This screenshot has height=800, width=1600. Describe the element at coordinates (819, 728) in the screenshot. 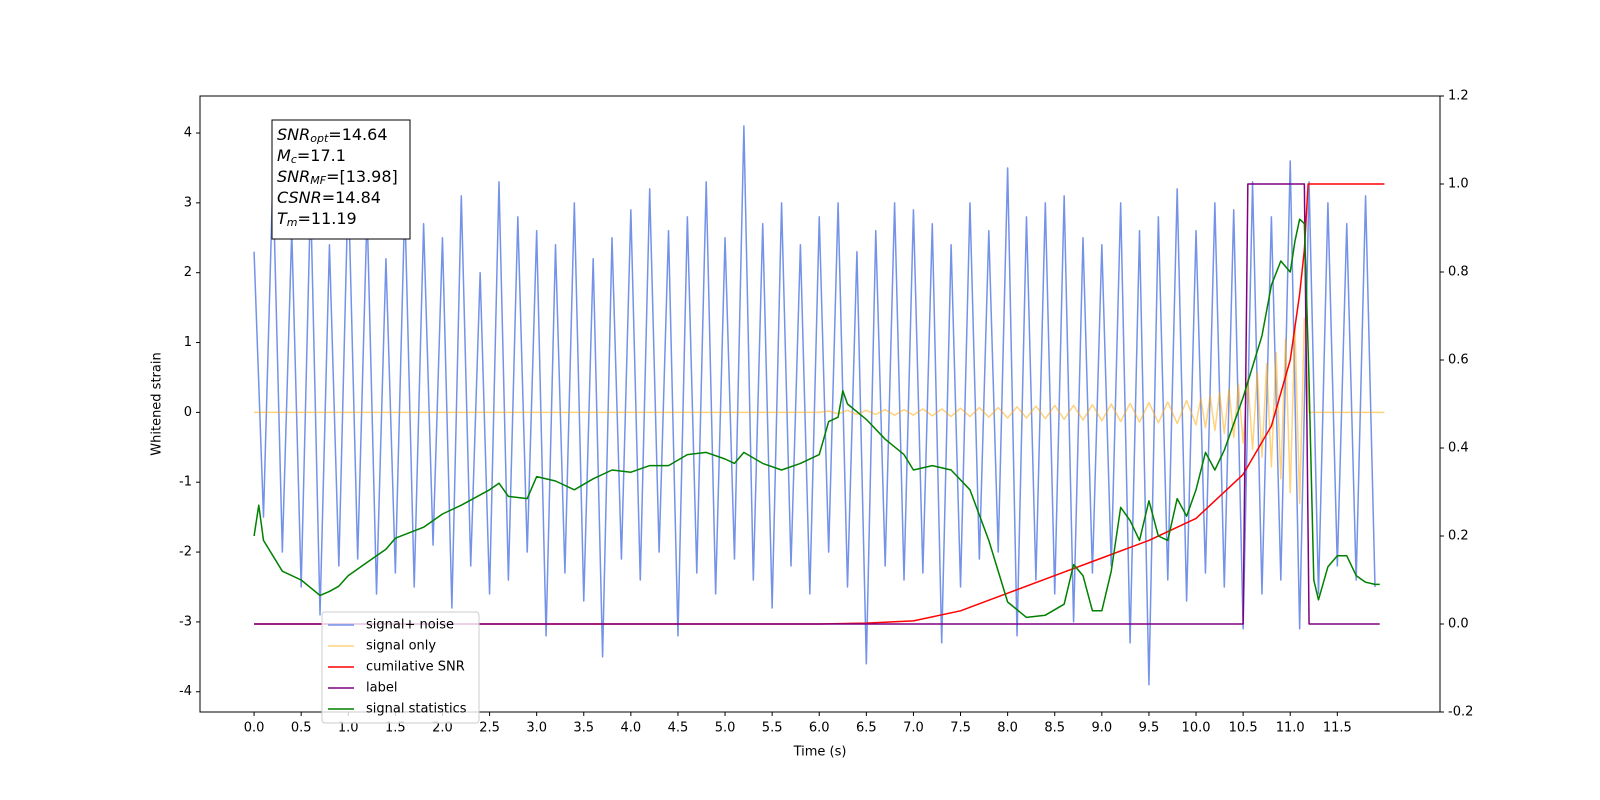

I see `x-tick-label: 6.0` at that location.